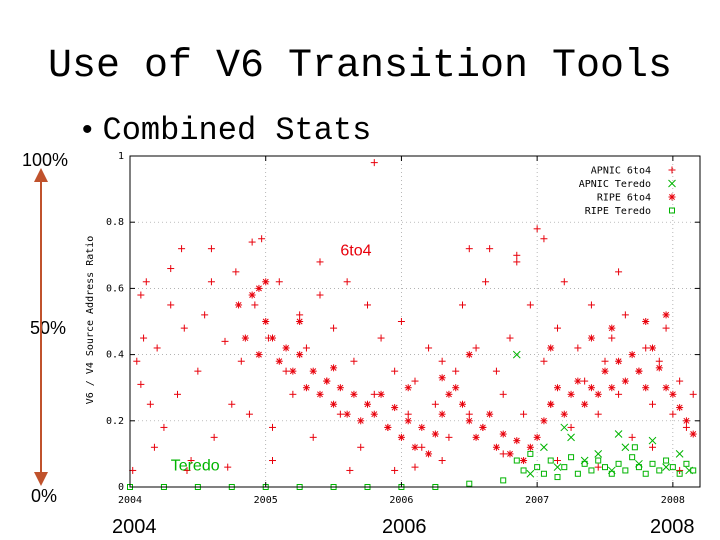  What do you see at coordinates (115, 421) in the screenshot?
I see `y-tick-label-1: 0.2` at bounding box center [115, 421].